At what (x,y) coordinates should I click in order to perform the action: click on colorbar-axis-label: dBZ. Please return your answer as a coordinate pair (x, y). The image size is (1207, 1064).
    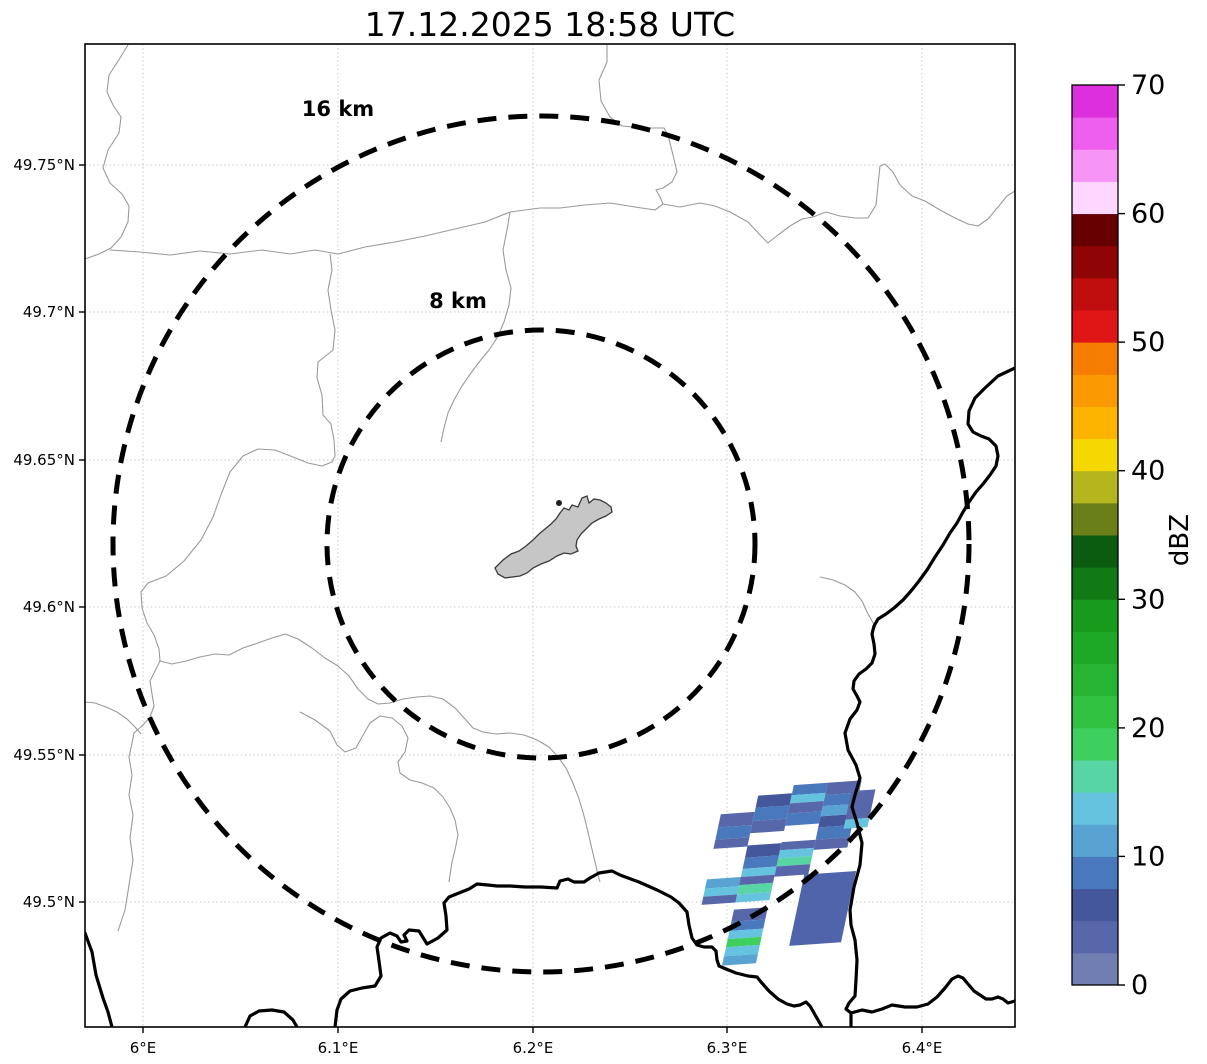
    Looking at the image, I should click on (1180, 540).